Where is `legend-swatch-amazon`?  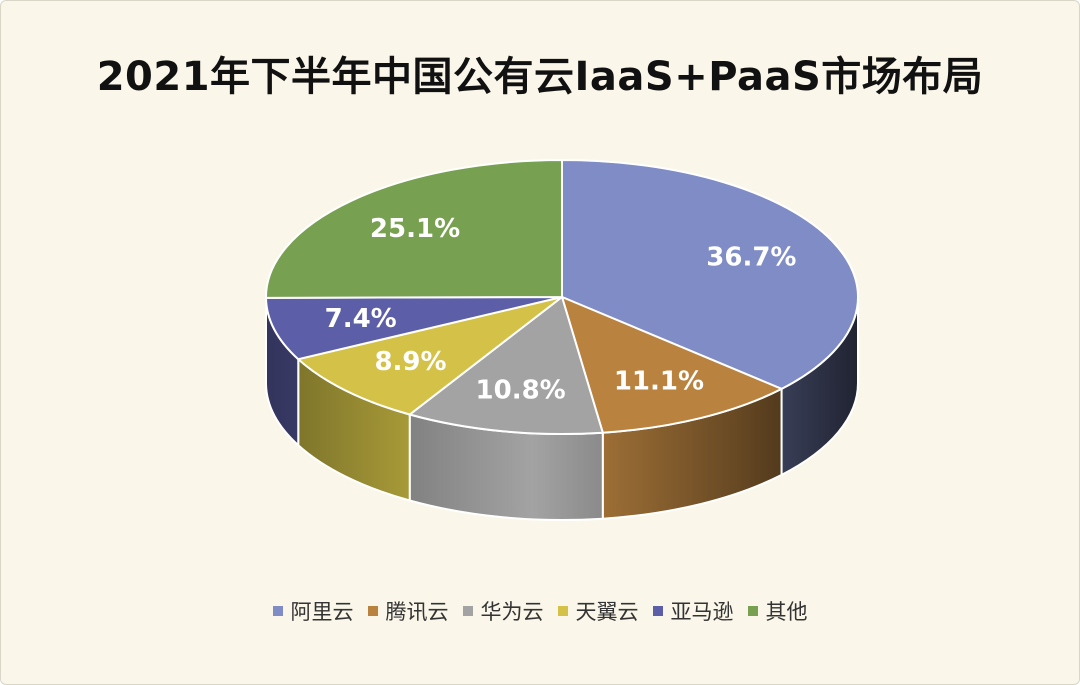
legend-swatch-amazon is located at coordinates (657, 611).